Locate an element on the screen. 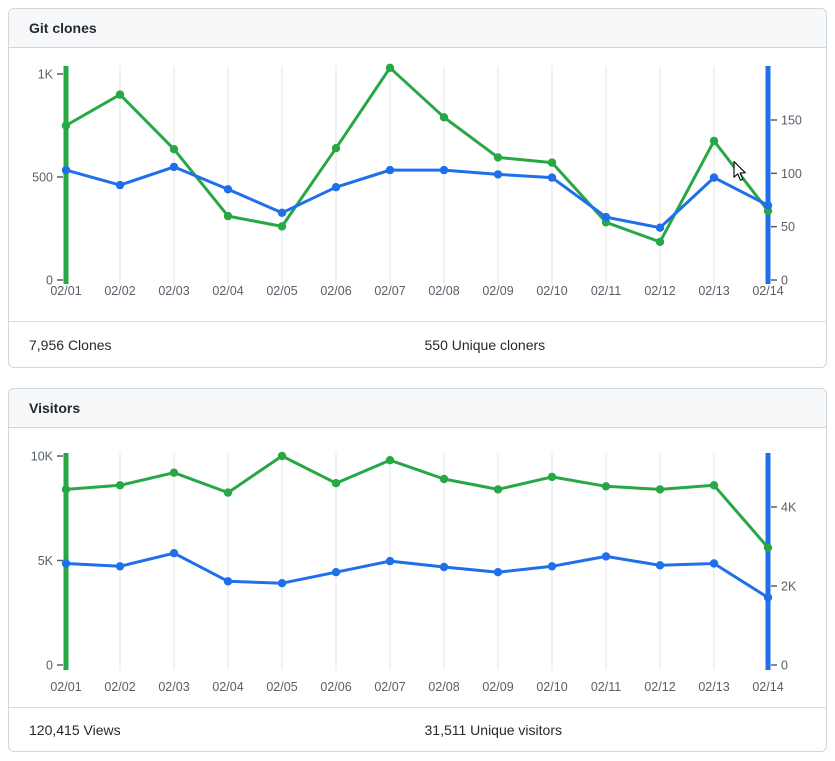 This screenshot has height=761, width=835. git-clones-title: Git clones is located at coordinates (63, 28).